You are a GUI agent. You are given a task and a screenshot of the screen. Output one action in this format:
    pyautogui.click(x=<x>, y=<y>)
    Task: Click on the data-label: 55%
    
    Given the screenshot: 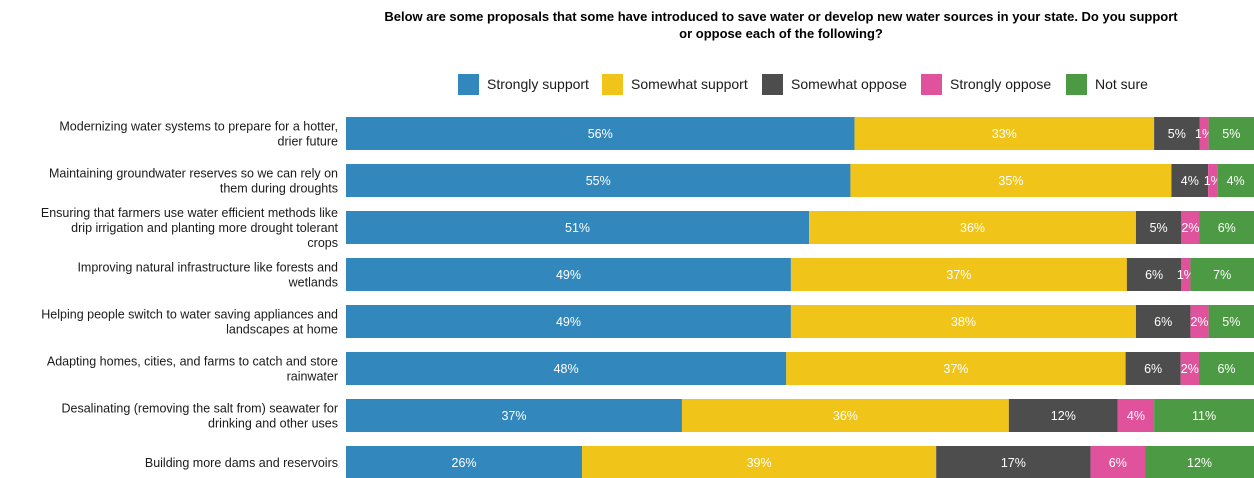 What is the action you would take?
    pyautogui.click(x=598, y=181)
    